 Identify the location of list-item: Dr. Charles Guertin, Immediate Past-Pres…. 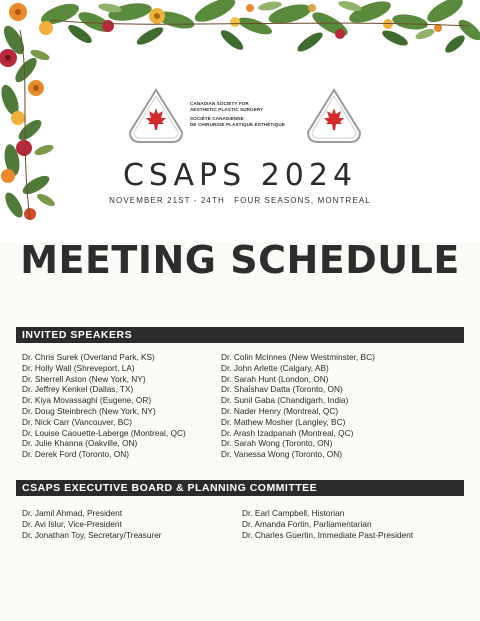
(328, 534).